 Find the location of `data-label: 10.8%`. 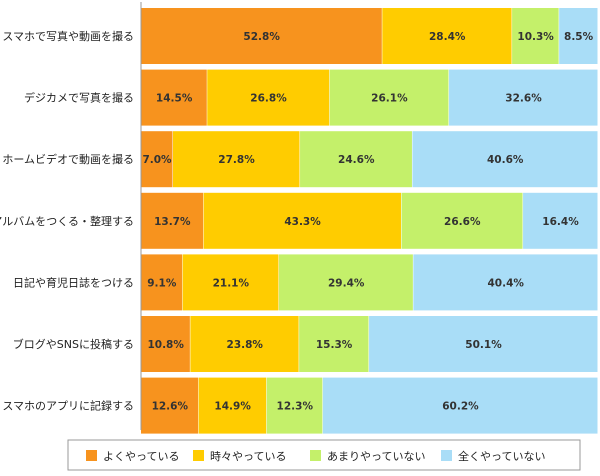

data-label: 10.8% is located at coordinates (165, 345).